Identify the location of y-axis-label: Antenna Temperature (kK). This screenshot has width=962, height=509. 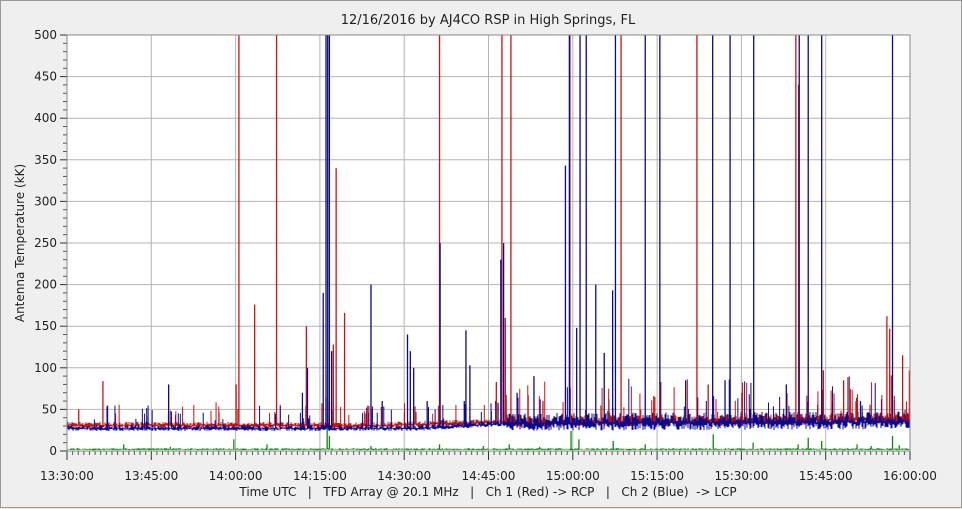
(20, 243).